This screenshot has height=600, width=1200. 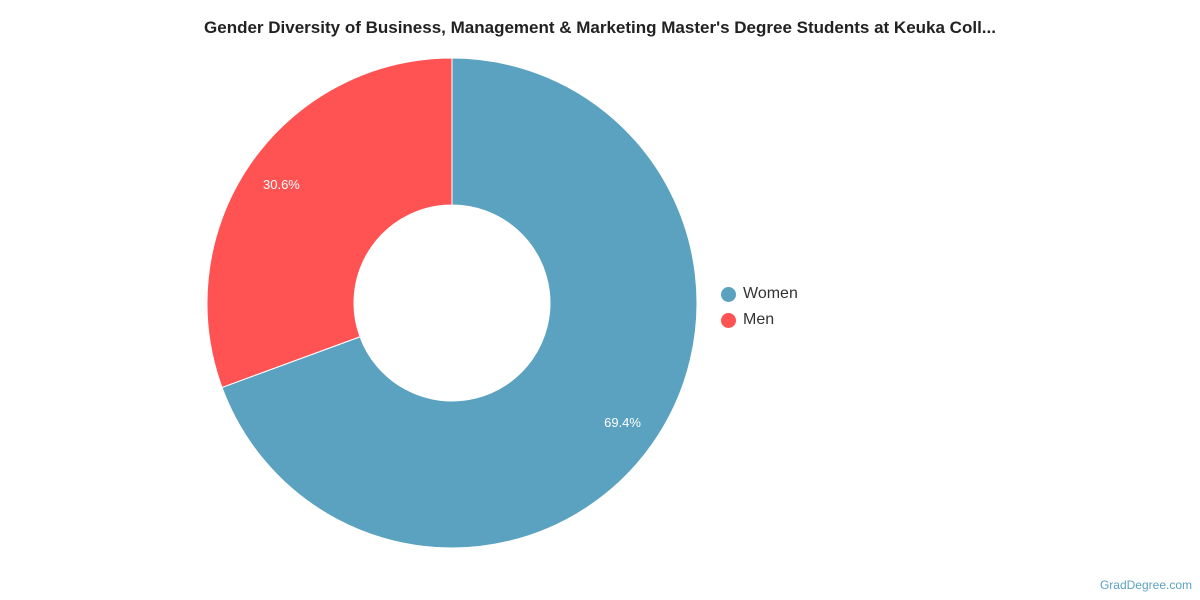 I want to click on legend-item-women: Women, so click(x=759, y=294).